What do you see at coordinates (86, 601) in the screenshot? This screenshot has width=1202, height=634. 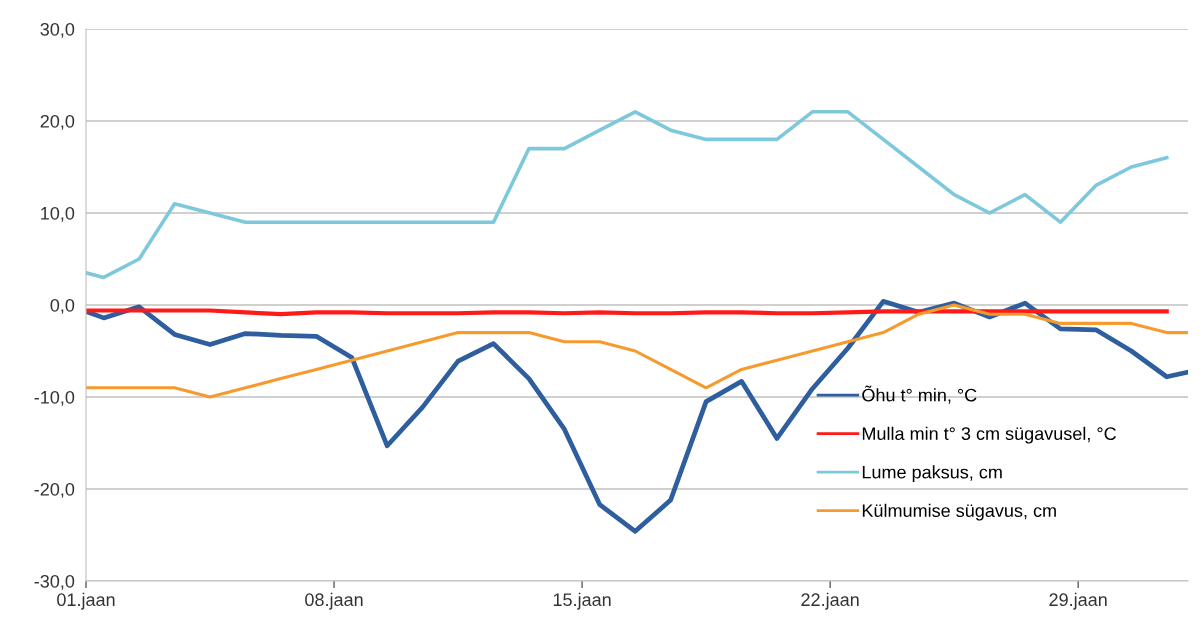 I see `x-tick-label: 01.jaan` at bounding box center [86, 601].